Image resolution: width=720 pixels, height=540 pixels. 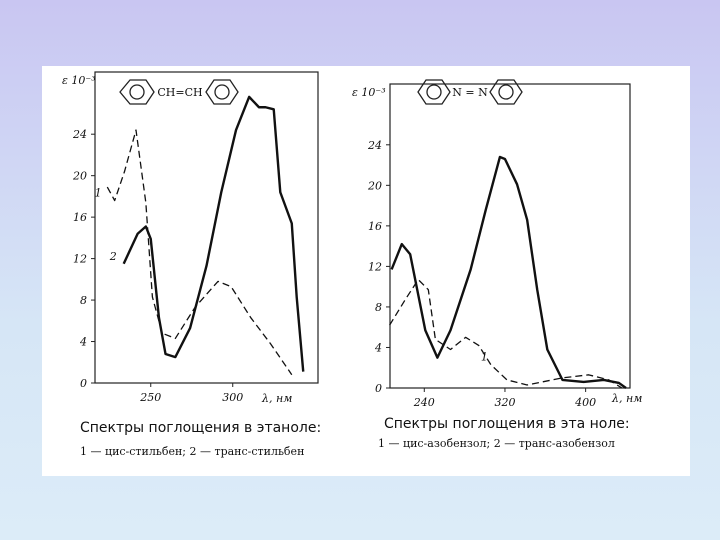 I want to click on x-tick-label: 250, so click(x=150, y=397).